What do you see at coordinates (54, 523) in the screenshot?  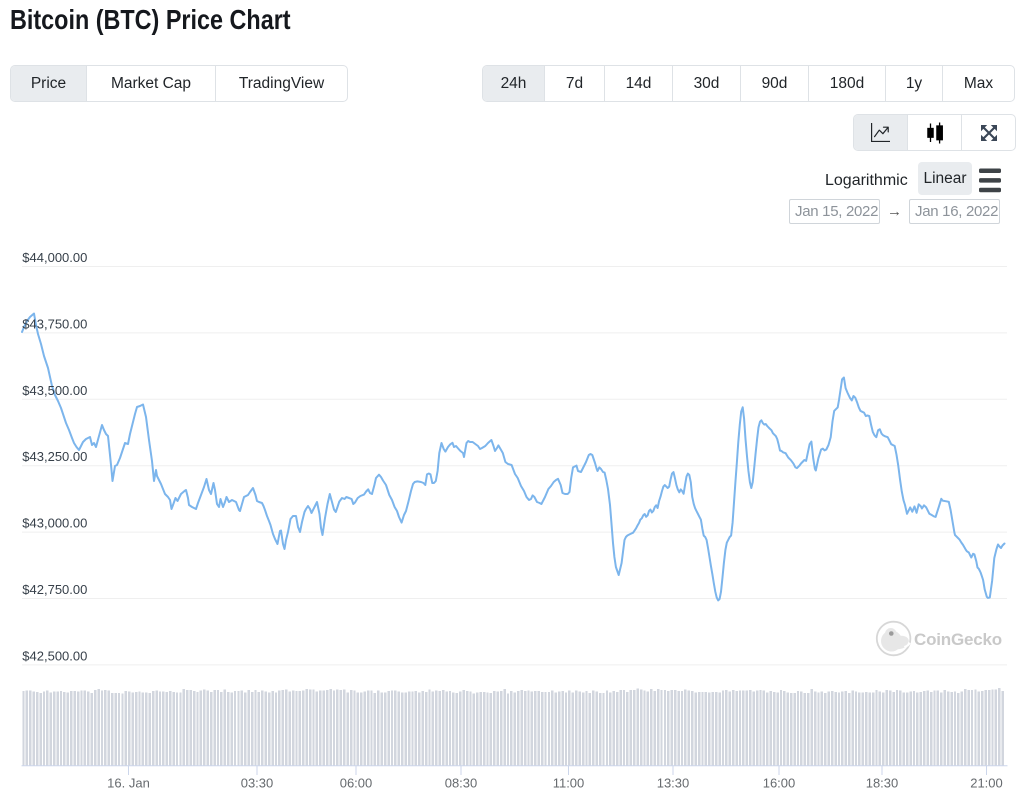 I see `svg-text: $43,000.00` at bounding box center [54, 523].